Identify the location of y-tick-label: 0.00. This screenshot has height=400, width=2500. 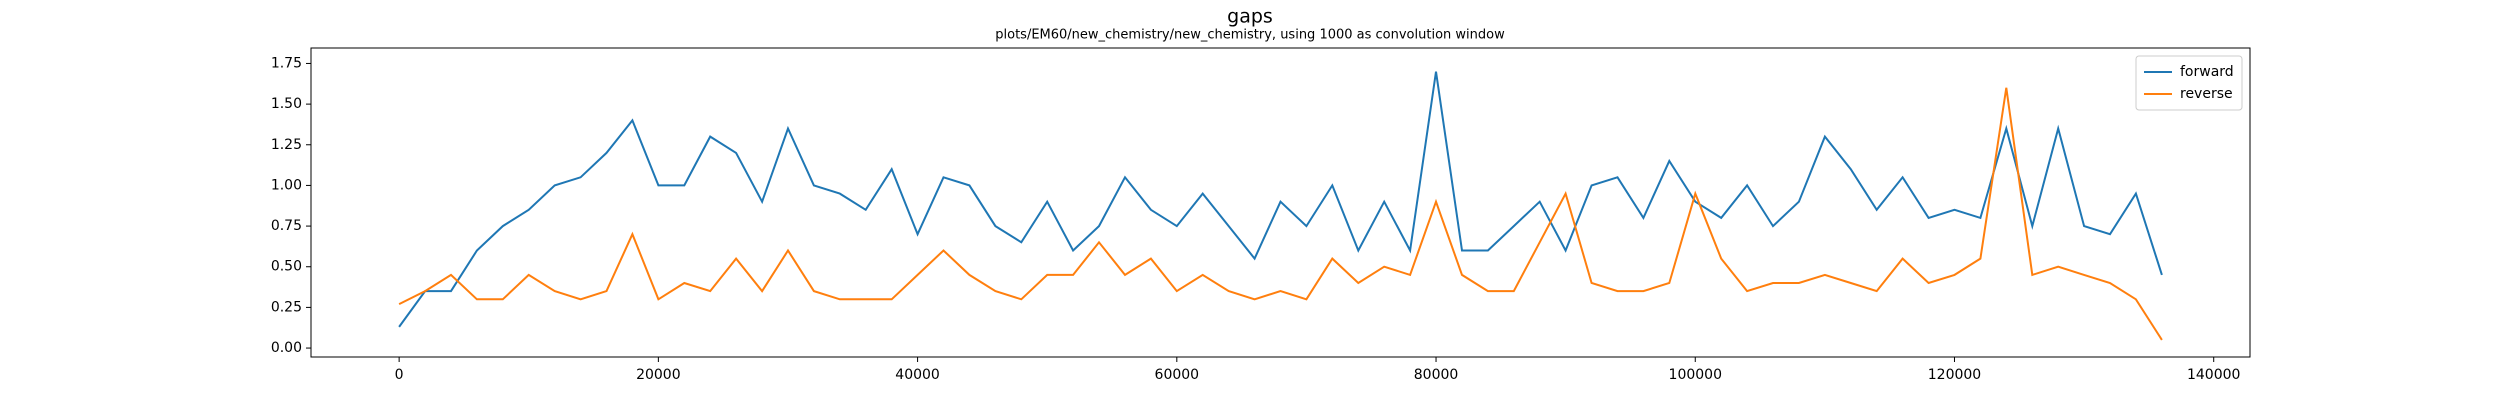
(286, 348).